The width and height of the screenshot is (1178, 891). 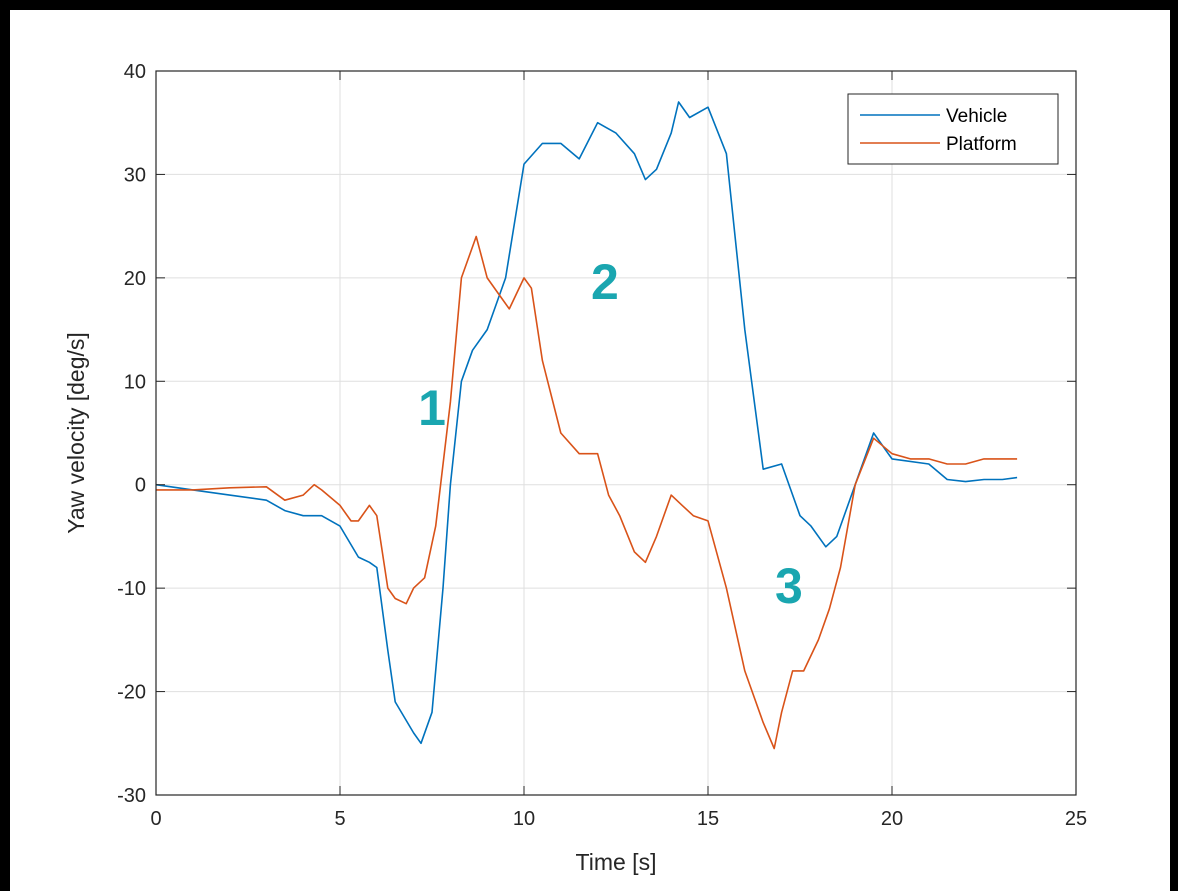 What do you see at coordinates (605, 282) in the screenshot?
I see `region-label: 2` at bounding box center [605, 282].